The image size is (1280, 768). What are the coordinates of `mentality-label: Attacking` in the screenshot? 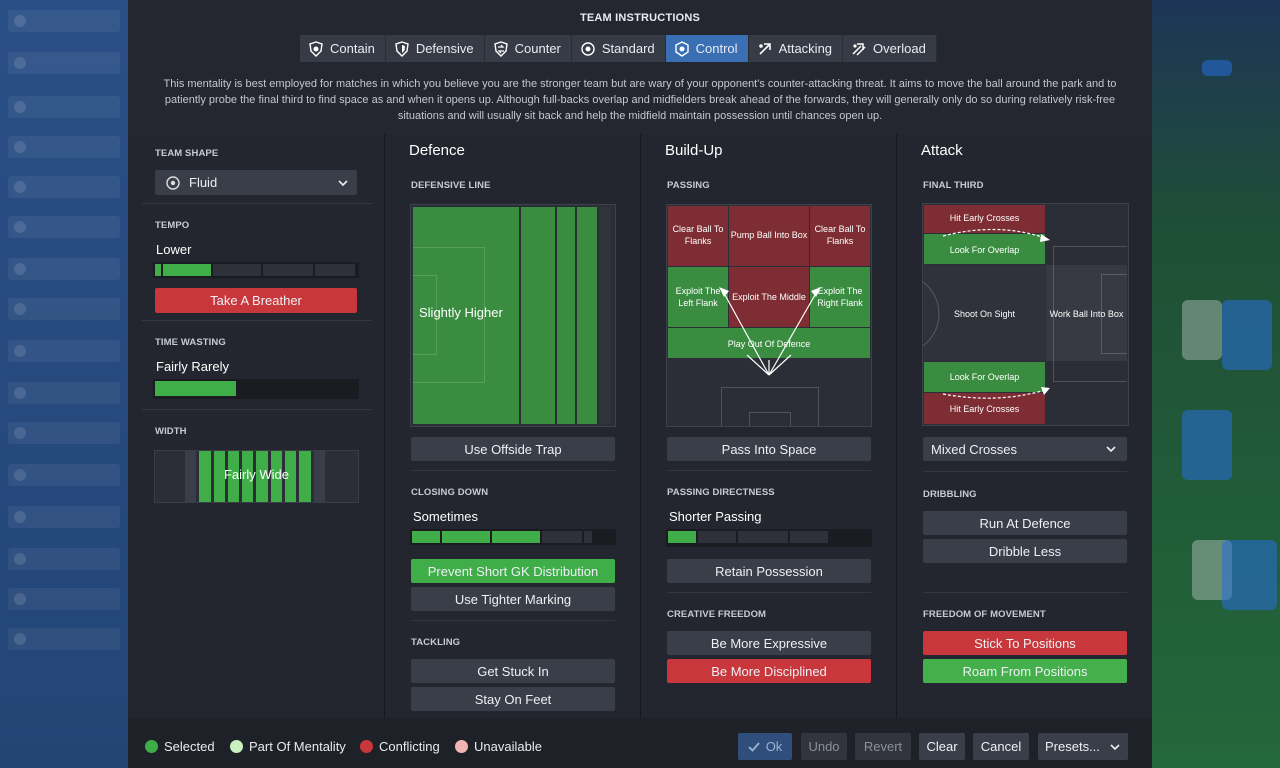 It's located at (805, 48).